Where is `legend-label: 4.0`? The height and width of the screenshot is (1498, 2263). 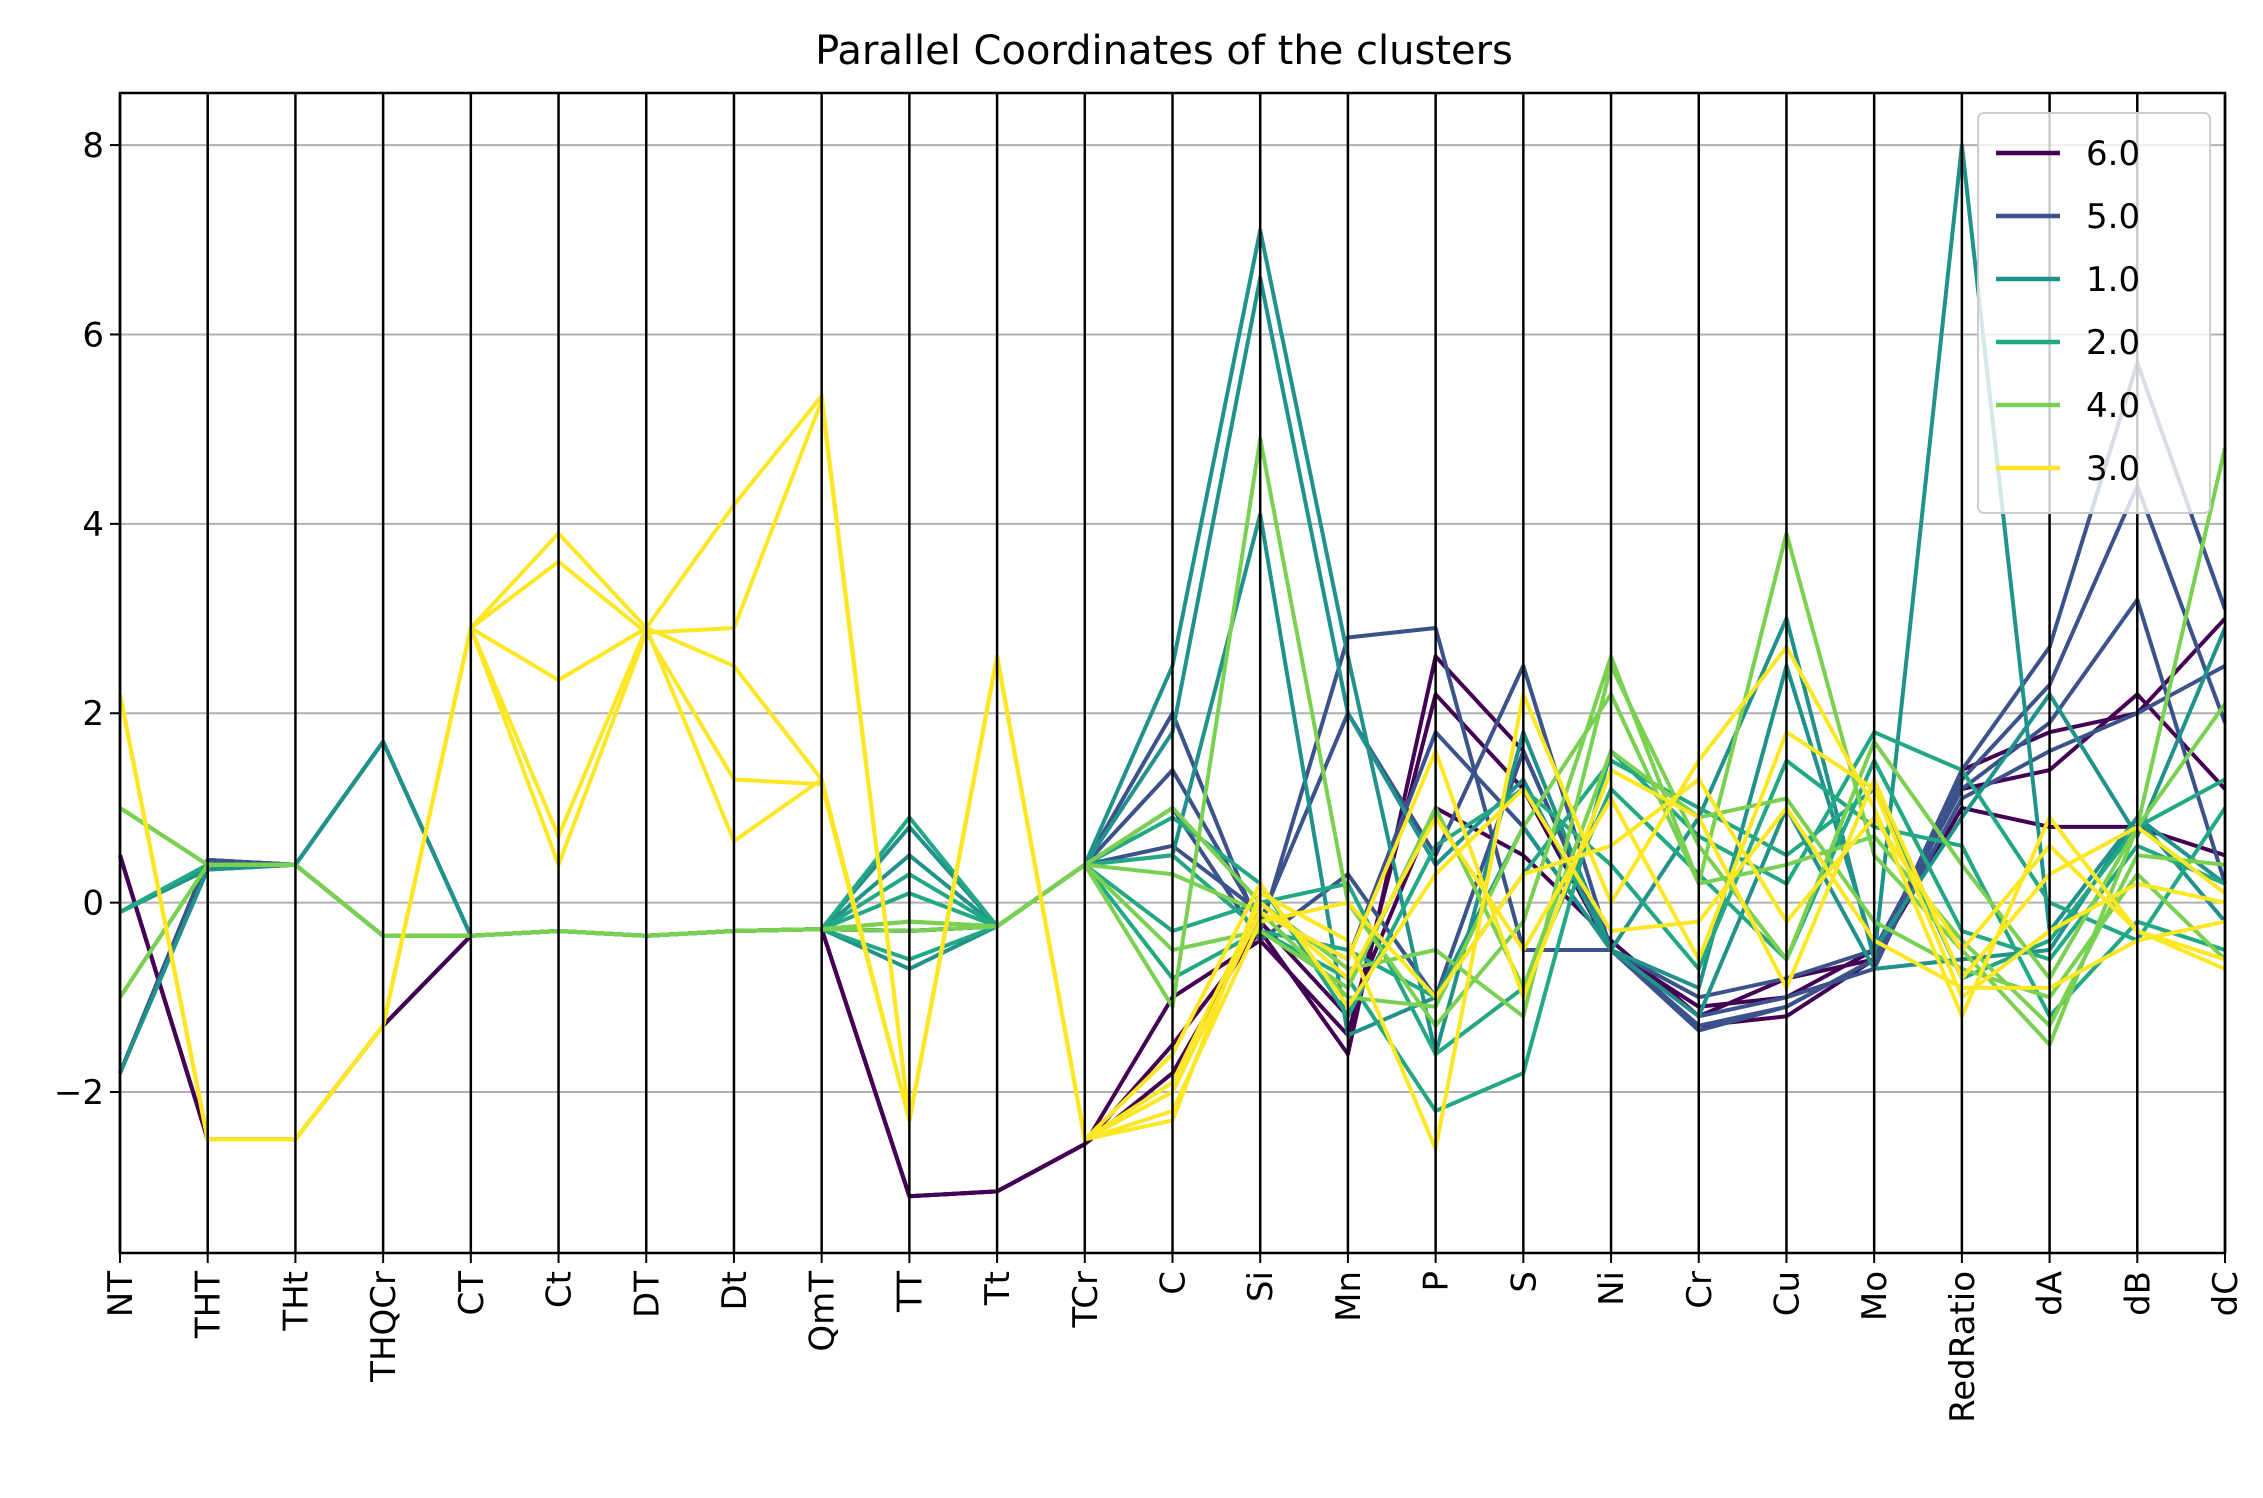 legend-label: 4.0 is located at coordinates (2113, 406).